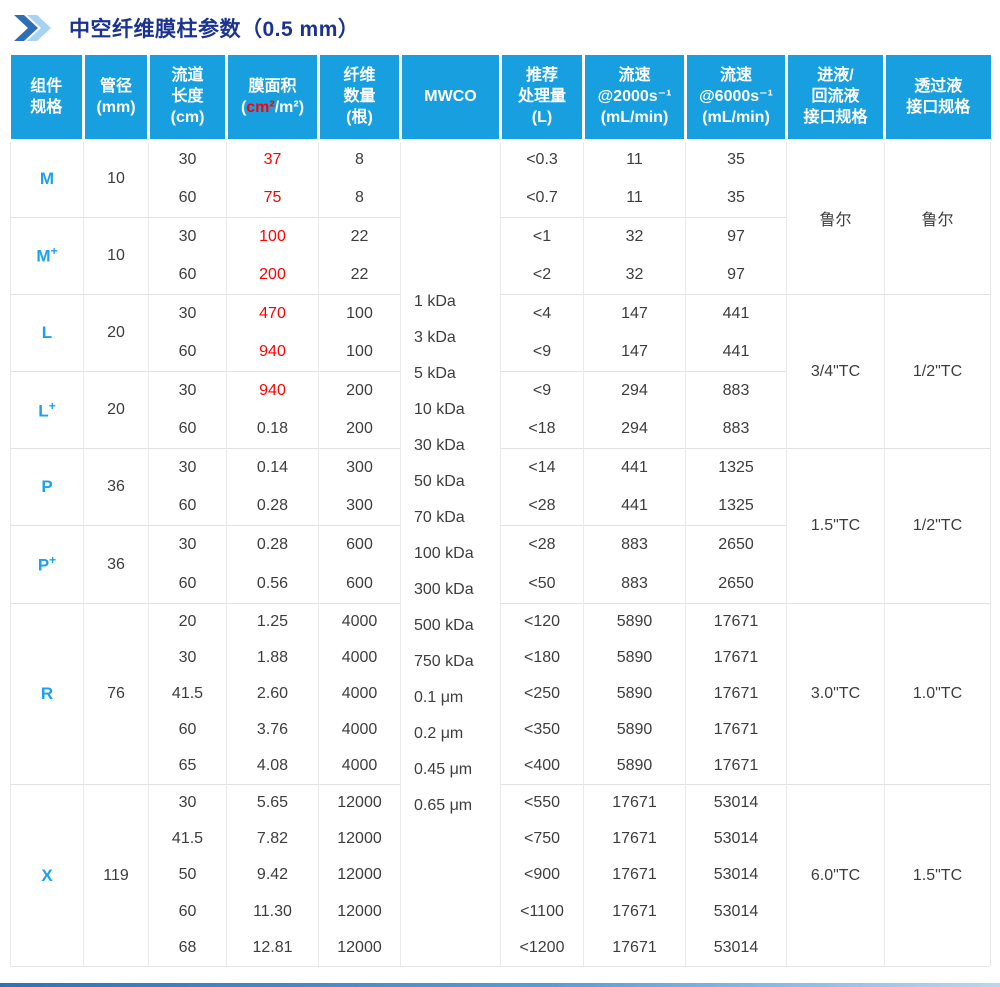 This screenshot has width=1000, height=987. What do you see at coordinates (634, 584) in the screenshot?
I see `flow-2000-cell: 883` at bounding box center [634, 584].